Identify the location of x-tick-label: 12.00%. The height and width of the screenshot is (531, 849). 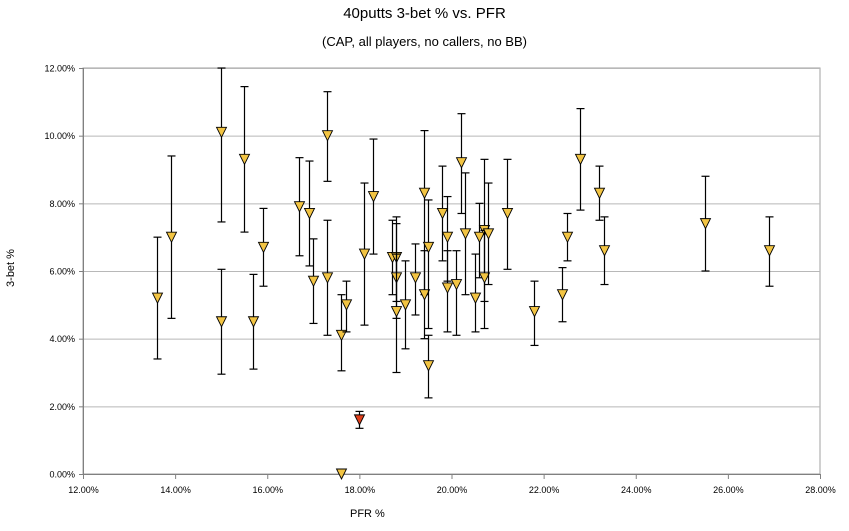
(83, 490).